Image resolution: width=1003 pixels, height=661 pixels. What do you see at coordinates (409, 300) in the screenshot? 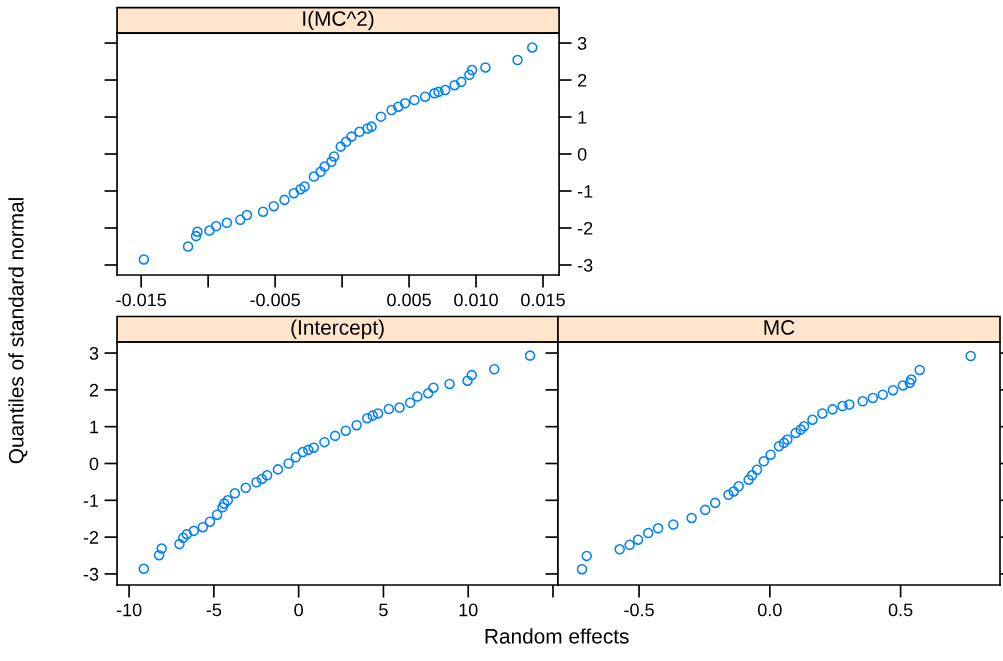
I see `x-tick-label: 0.005` at bounding box center [409, 300].